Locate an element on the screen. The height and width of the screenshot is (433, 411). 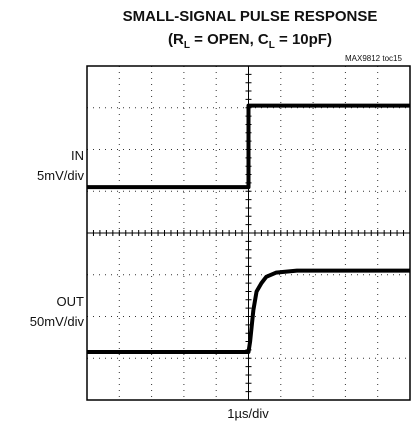
chart-subtitle: (RL = OPEN, CL = 10pF) is located at coordinates (250, 41).